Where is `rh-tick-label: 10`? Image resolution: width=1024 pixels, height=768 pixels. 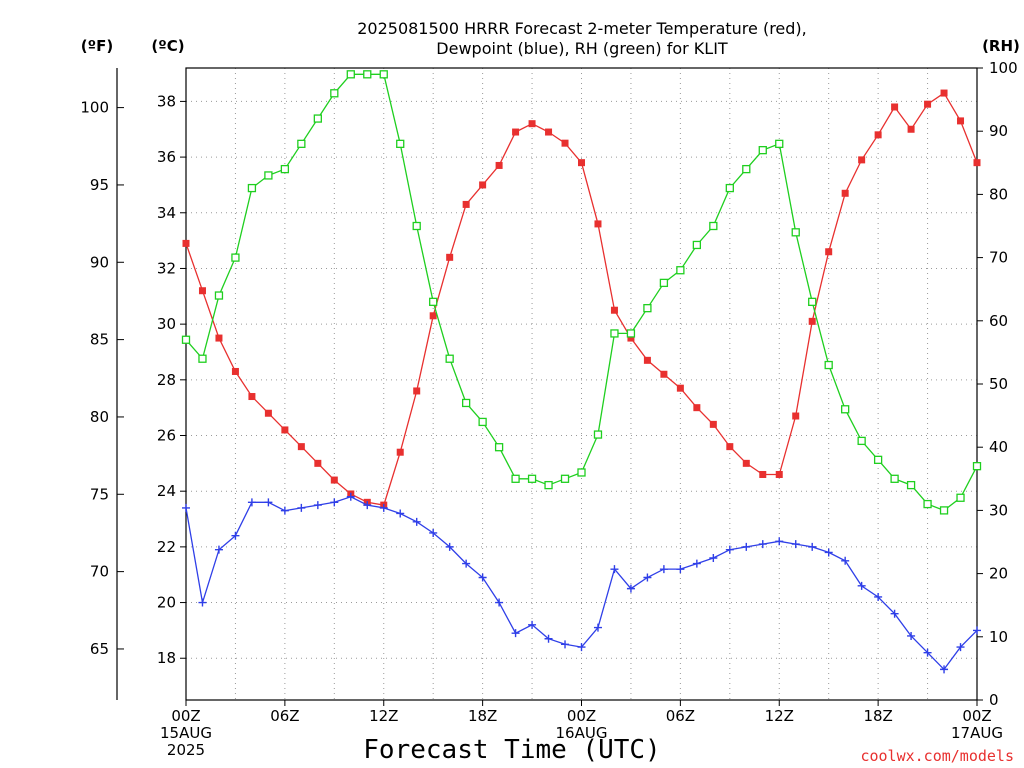
rh-tick-label: 10 is located at coordinates (998, 637).